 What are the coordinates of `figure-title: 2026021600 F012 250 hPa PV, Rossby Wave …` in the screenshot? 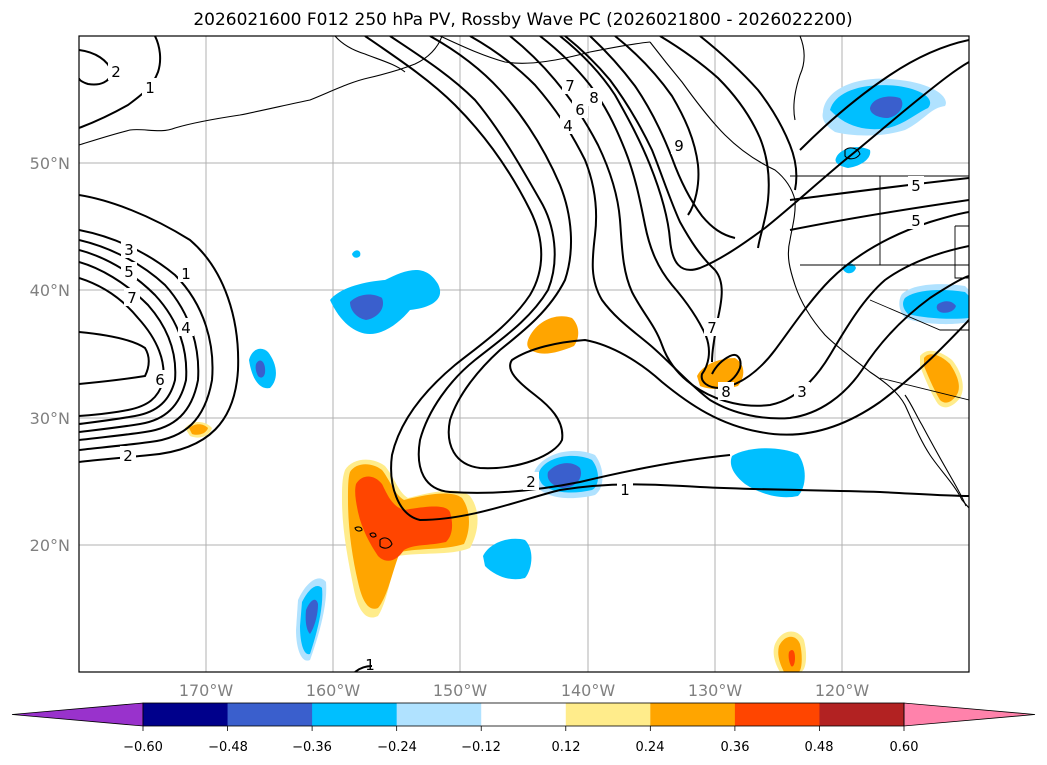 It's located at (522, 20).